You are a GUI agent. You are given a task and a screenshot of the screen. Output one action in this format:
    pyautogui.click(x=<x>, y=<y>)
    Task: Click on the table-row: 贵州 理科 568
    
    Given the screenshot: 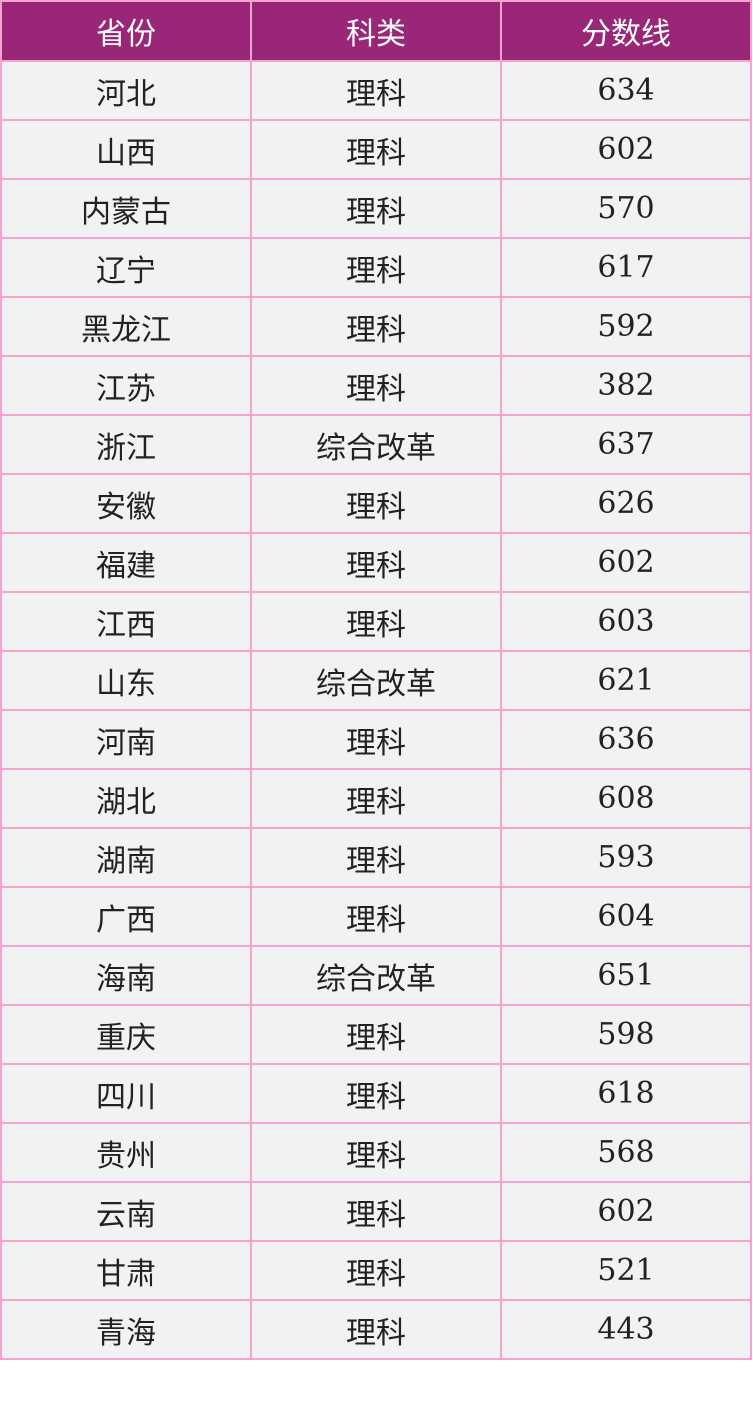 What is the action you would take?
    pyautogui.click(x=376, y=1152)
    